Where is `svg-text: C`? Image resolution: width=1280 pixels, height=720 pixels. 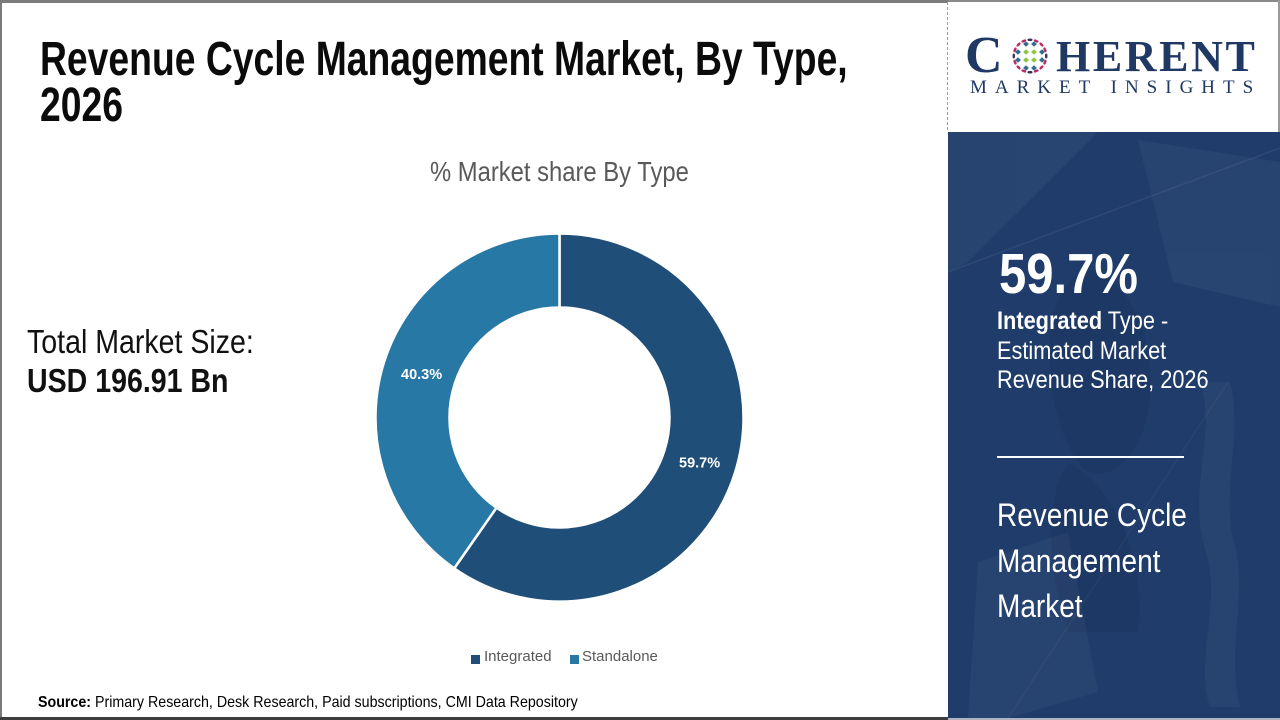 svg-text: C is located at coordinates (984, 57).